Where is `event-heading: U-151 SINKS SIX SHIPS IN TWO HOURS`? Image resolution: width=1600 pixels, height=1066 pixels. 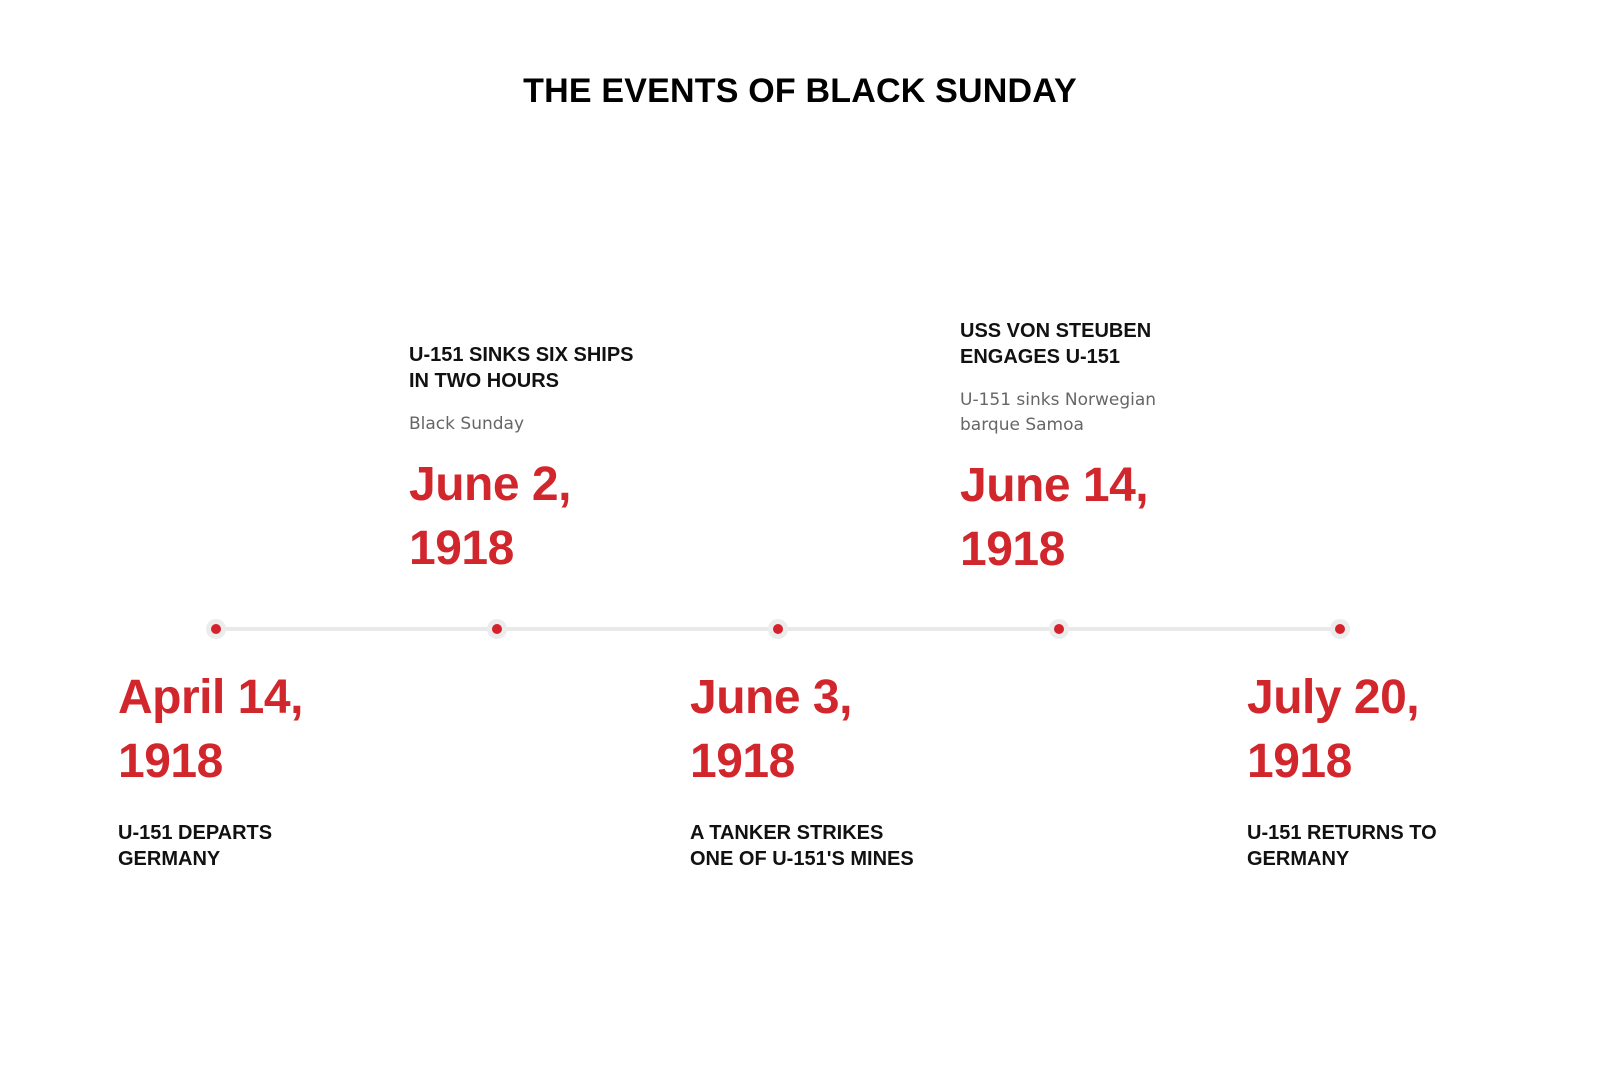 event-heading: U-151 SINKS SIX SHIPS IN TWO HOURS is located at coordinates (521, 368).